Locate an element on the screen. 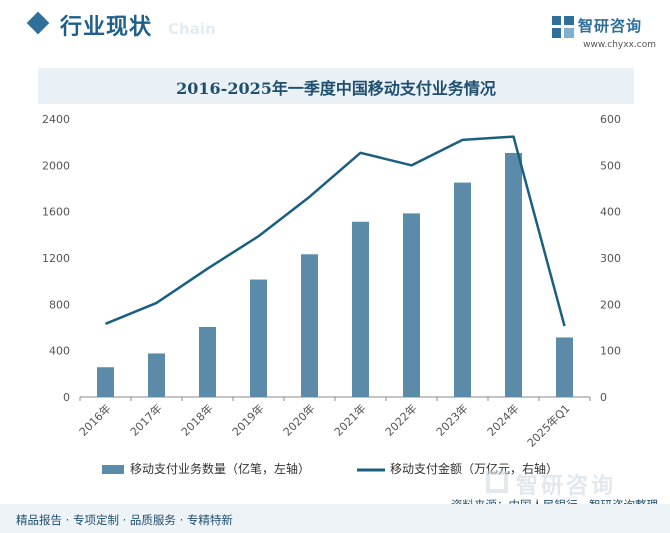 The image size is (670, 533). y-right-tick-labels: 0 100 200 300 400 500 600 is located at coordinates (610, 258).